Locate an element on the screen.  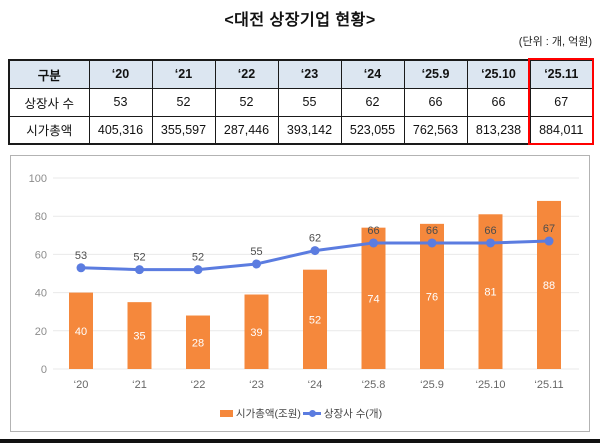
table-row: 상장사 수 53 52 52 55 62 66 66 67 is located at coordinates (301, 102).